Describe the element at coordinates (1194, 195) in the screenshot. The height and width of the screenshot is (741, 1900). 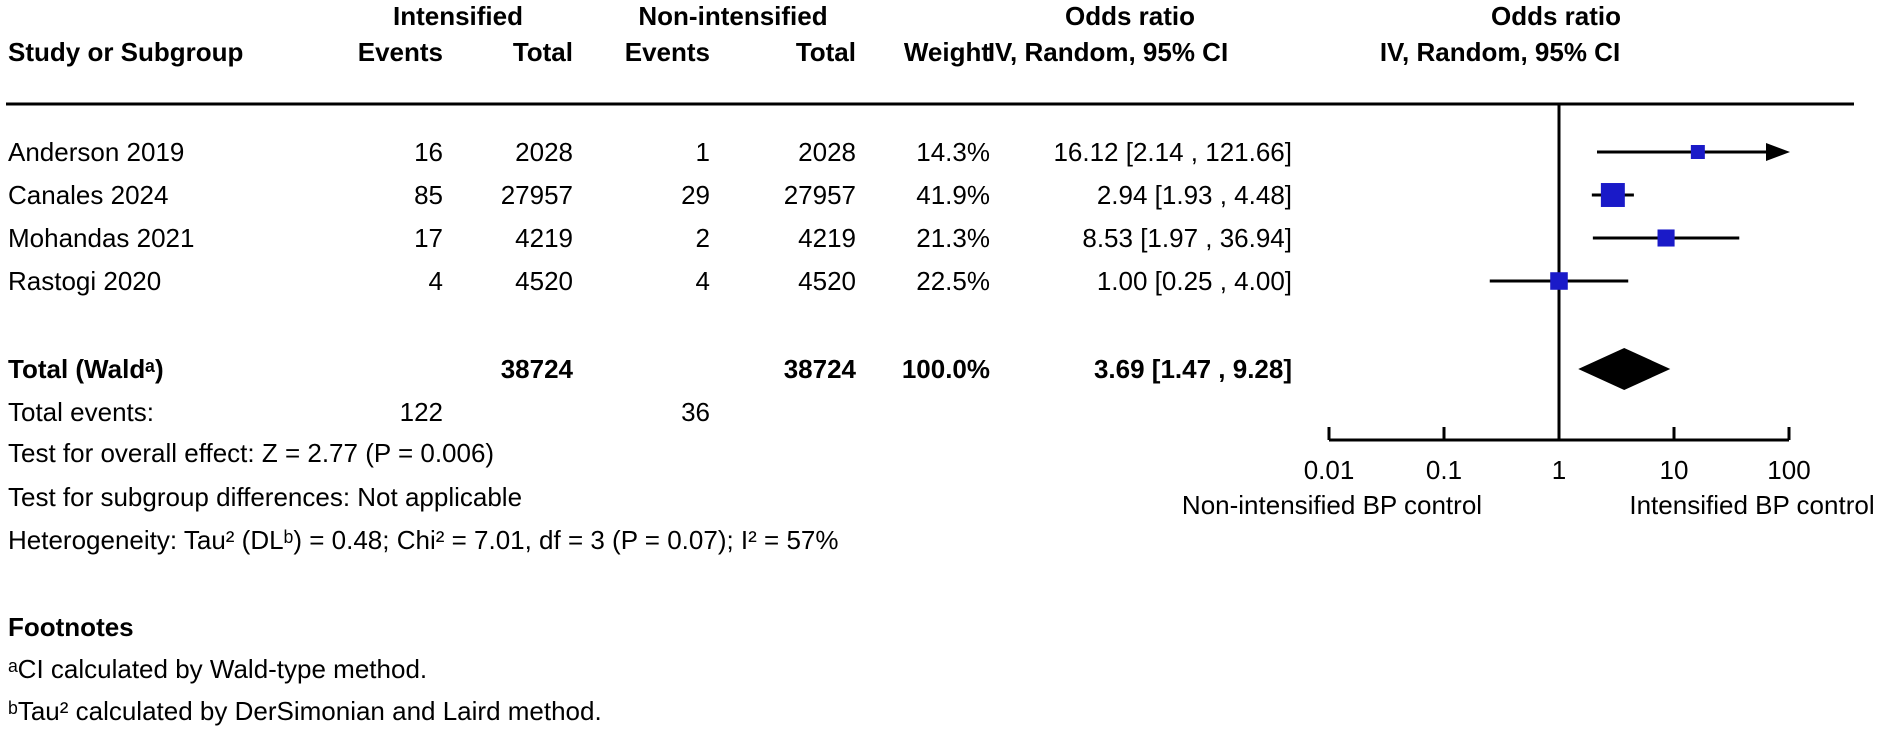
I see `or-ci-value: 2.94 [1.93 , 4.48]` at that location.